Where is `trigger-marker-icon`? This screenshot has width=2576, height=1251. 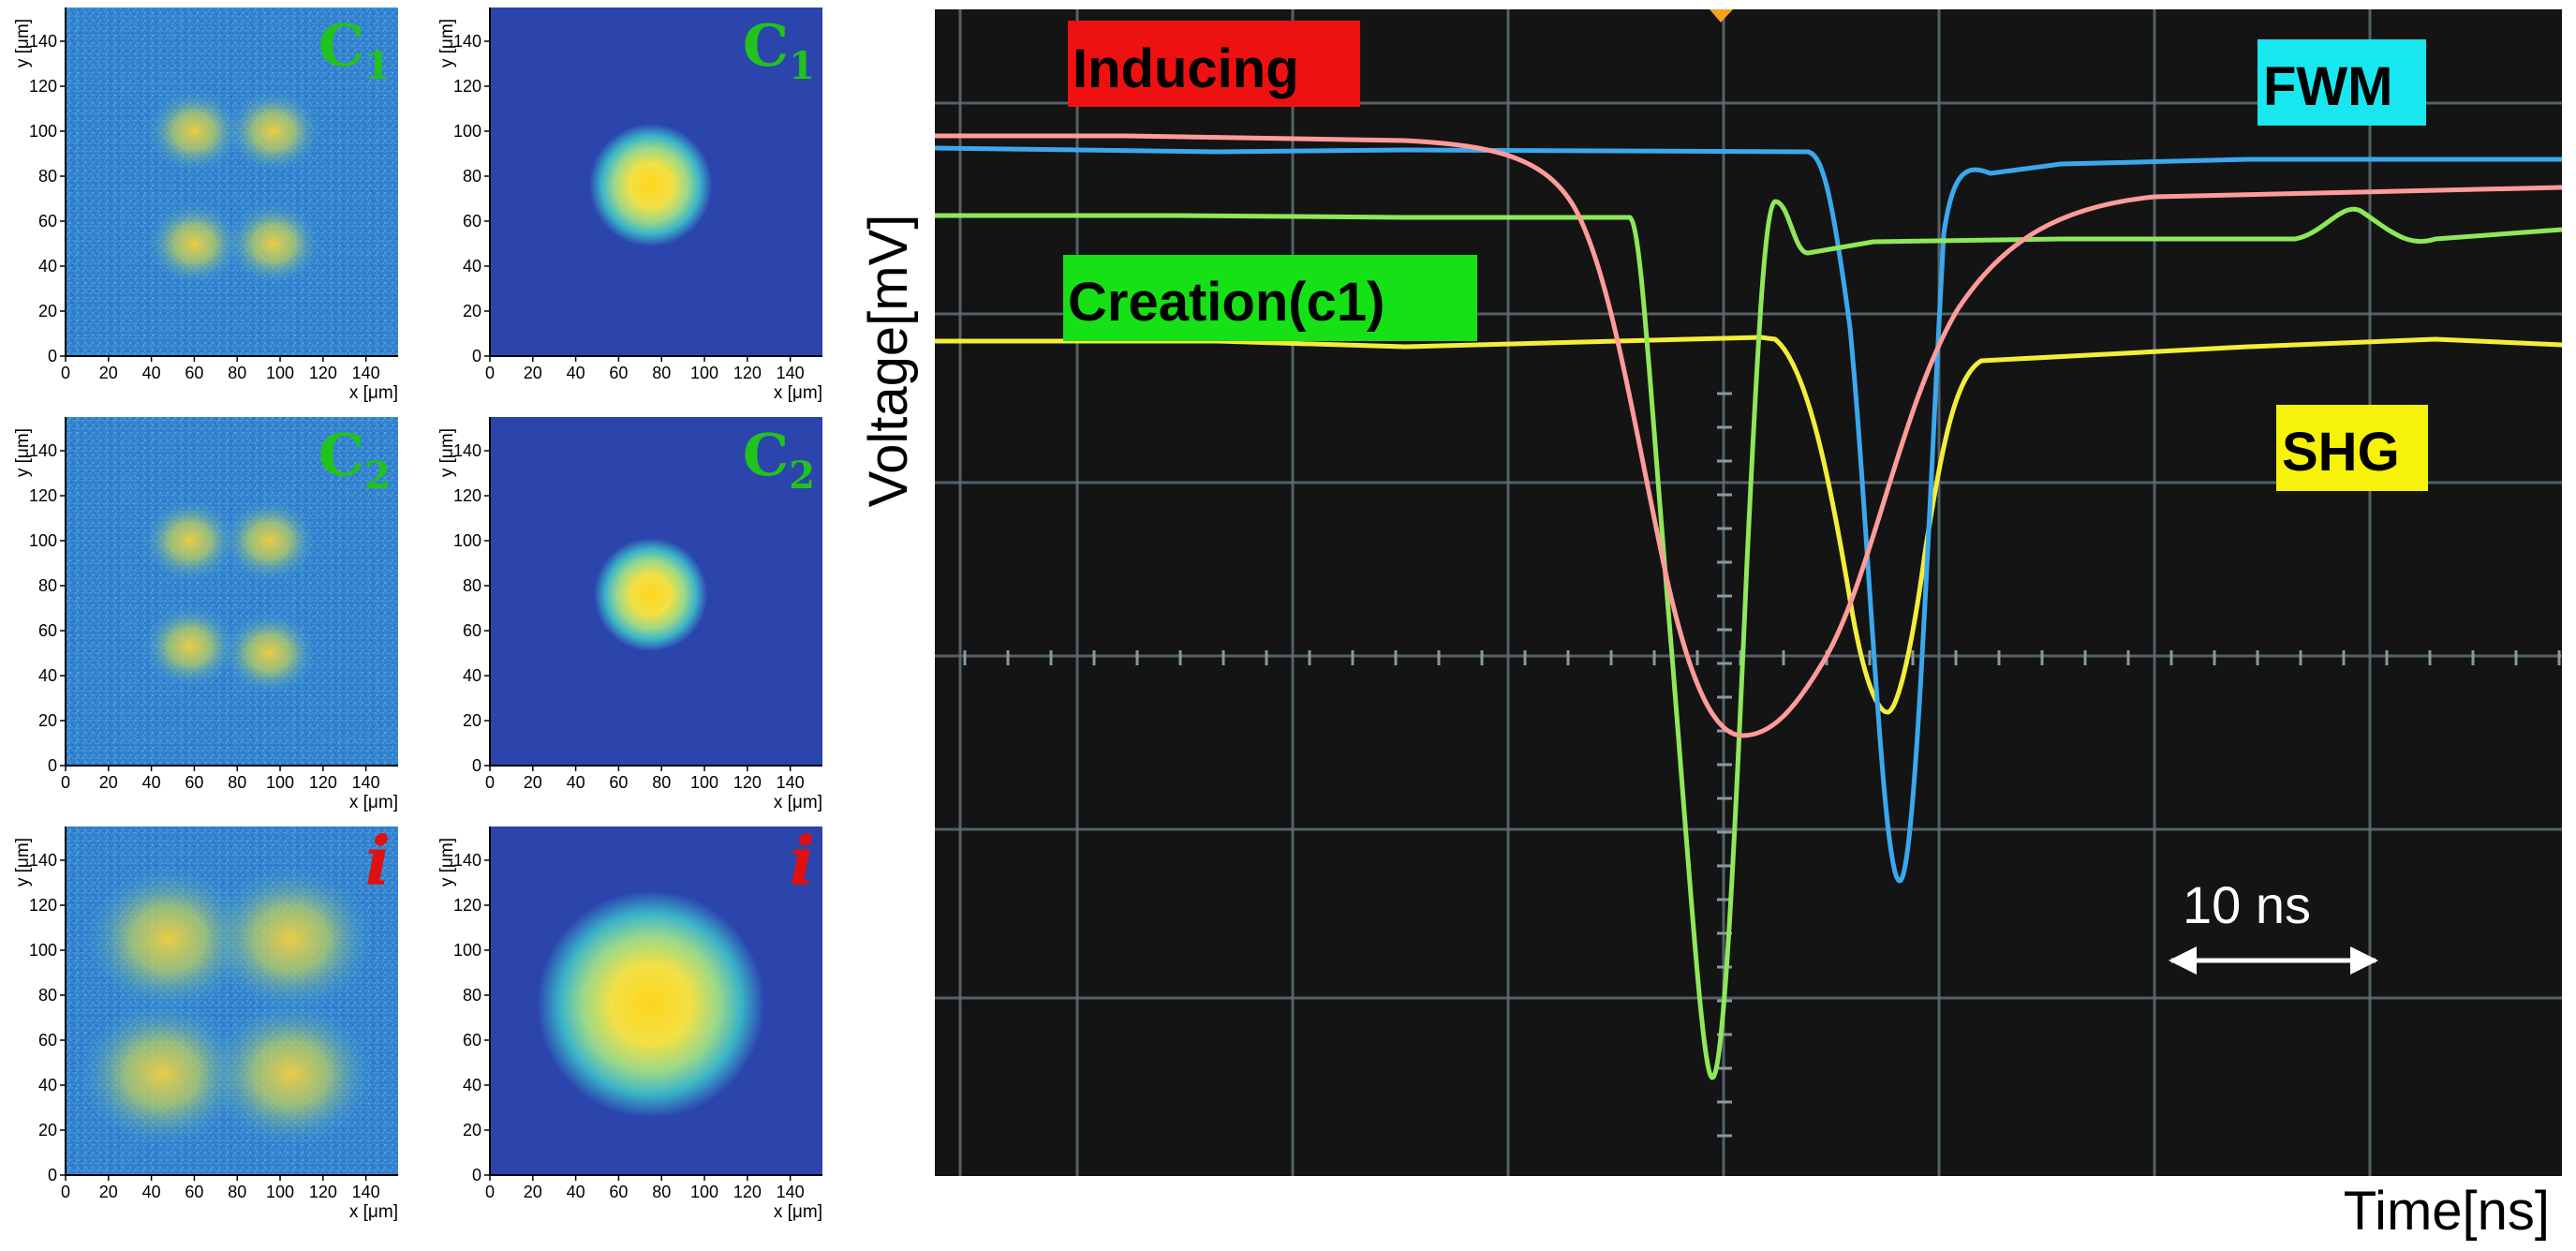 trigger-marker-icon is located at coordinates (1721, 15).